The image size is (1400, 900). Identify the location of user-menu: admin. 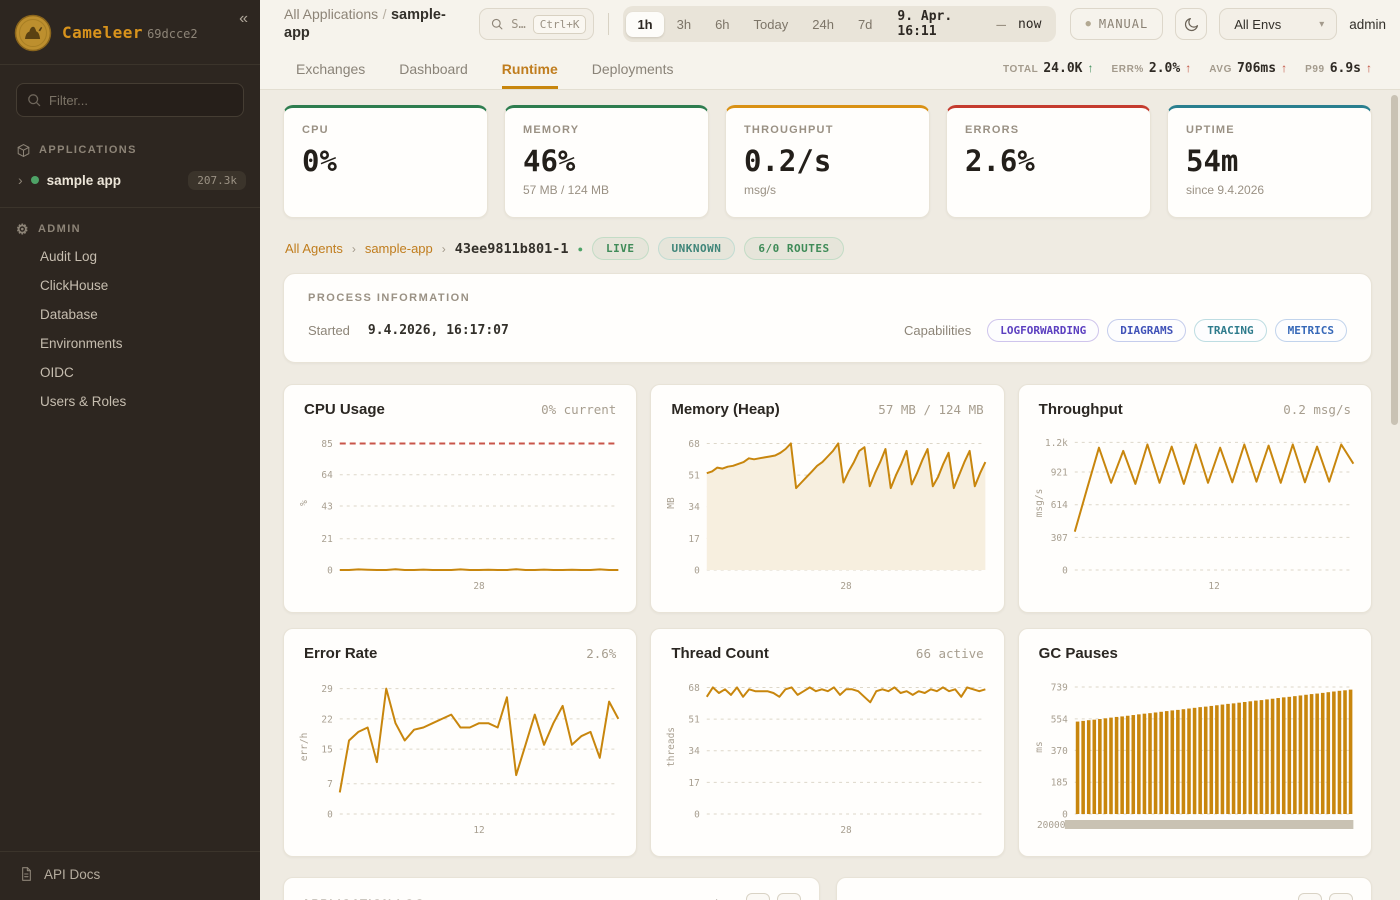
(1368, 24).